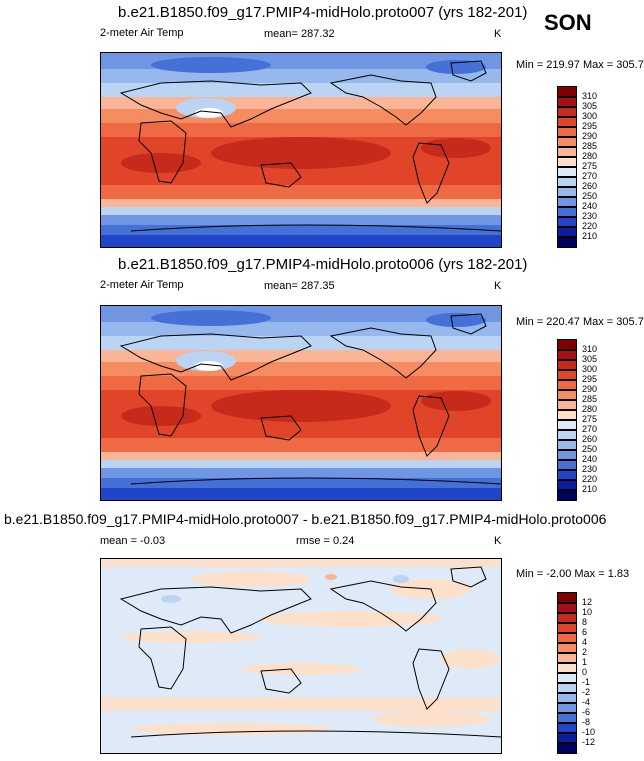 The height and width of the screenshot is (761, 644). I want to click on colorbar-1-label: 250, so click(590, 196).